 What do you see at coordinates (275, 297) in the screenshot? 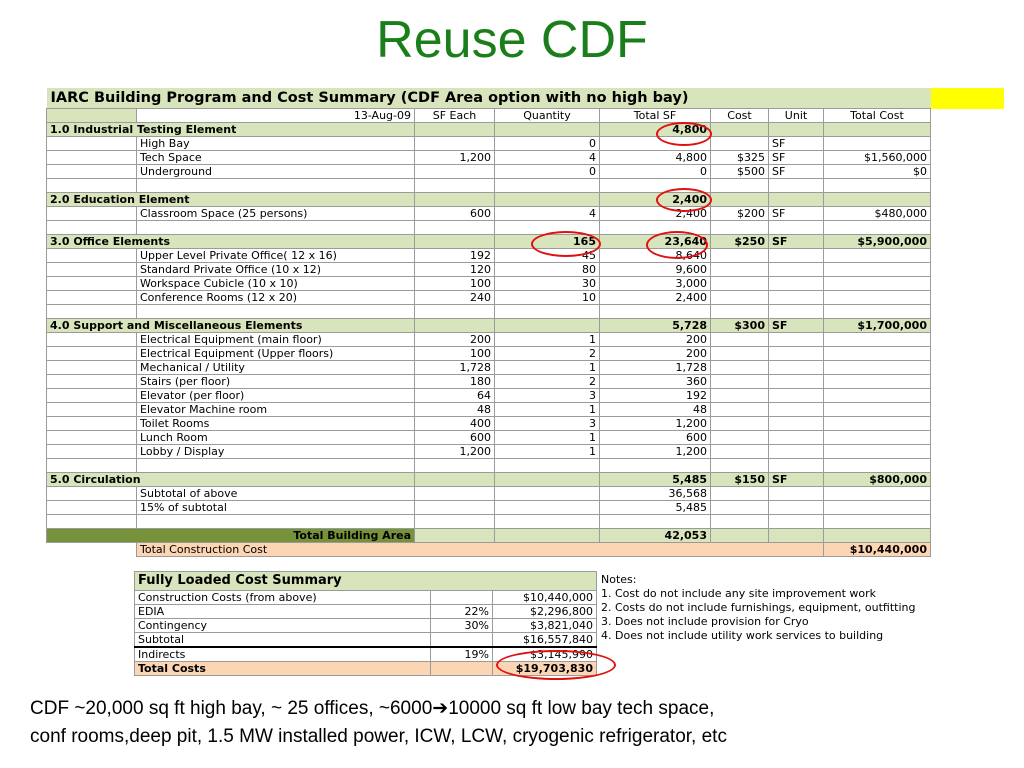
I see `item-label: Conference Rooms (12 x 20)` at bounding box center [275, 297].